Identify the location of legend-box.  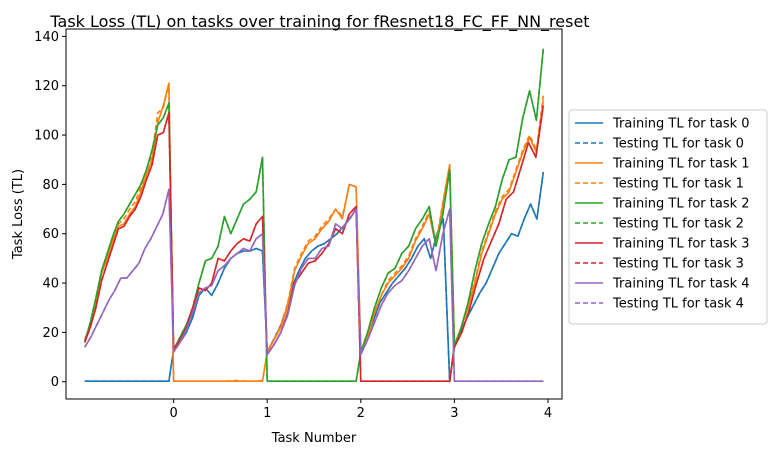
(668, 217).